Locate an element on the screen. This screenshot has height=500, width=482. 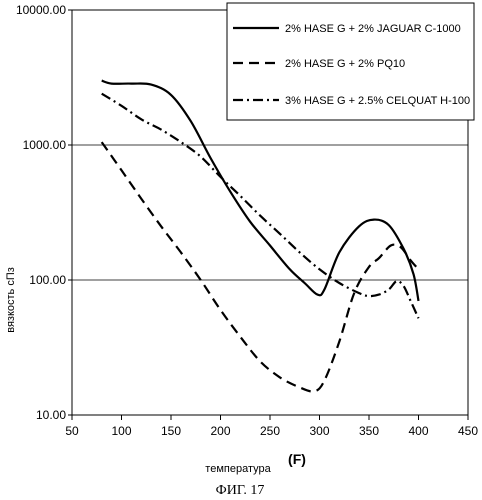
y-axis-ticks: 10.00 100.00 1000.00 10000.00 is located at coordinates (44, 212).